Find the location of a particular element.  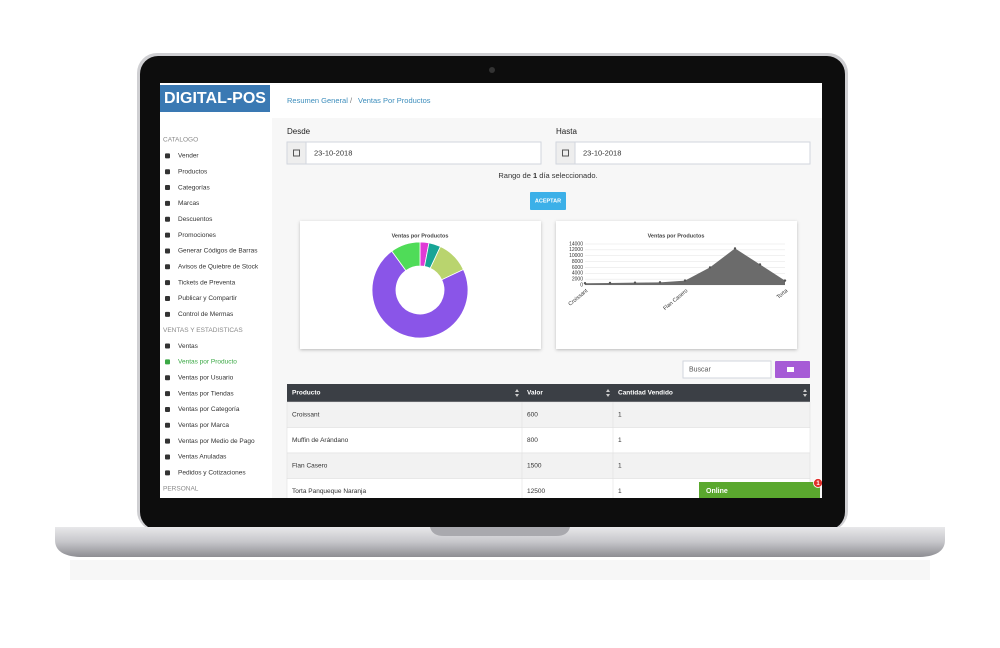

reflection is located at coordinates (500, 570).